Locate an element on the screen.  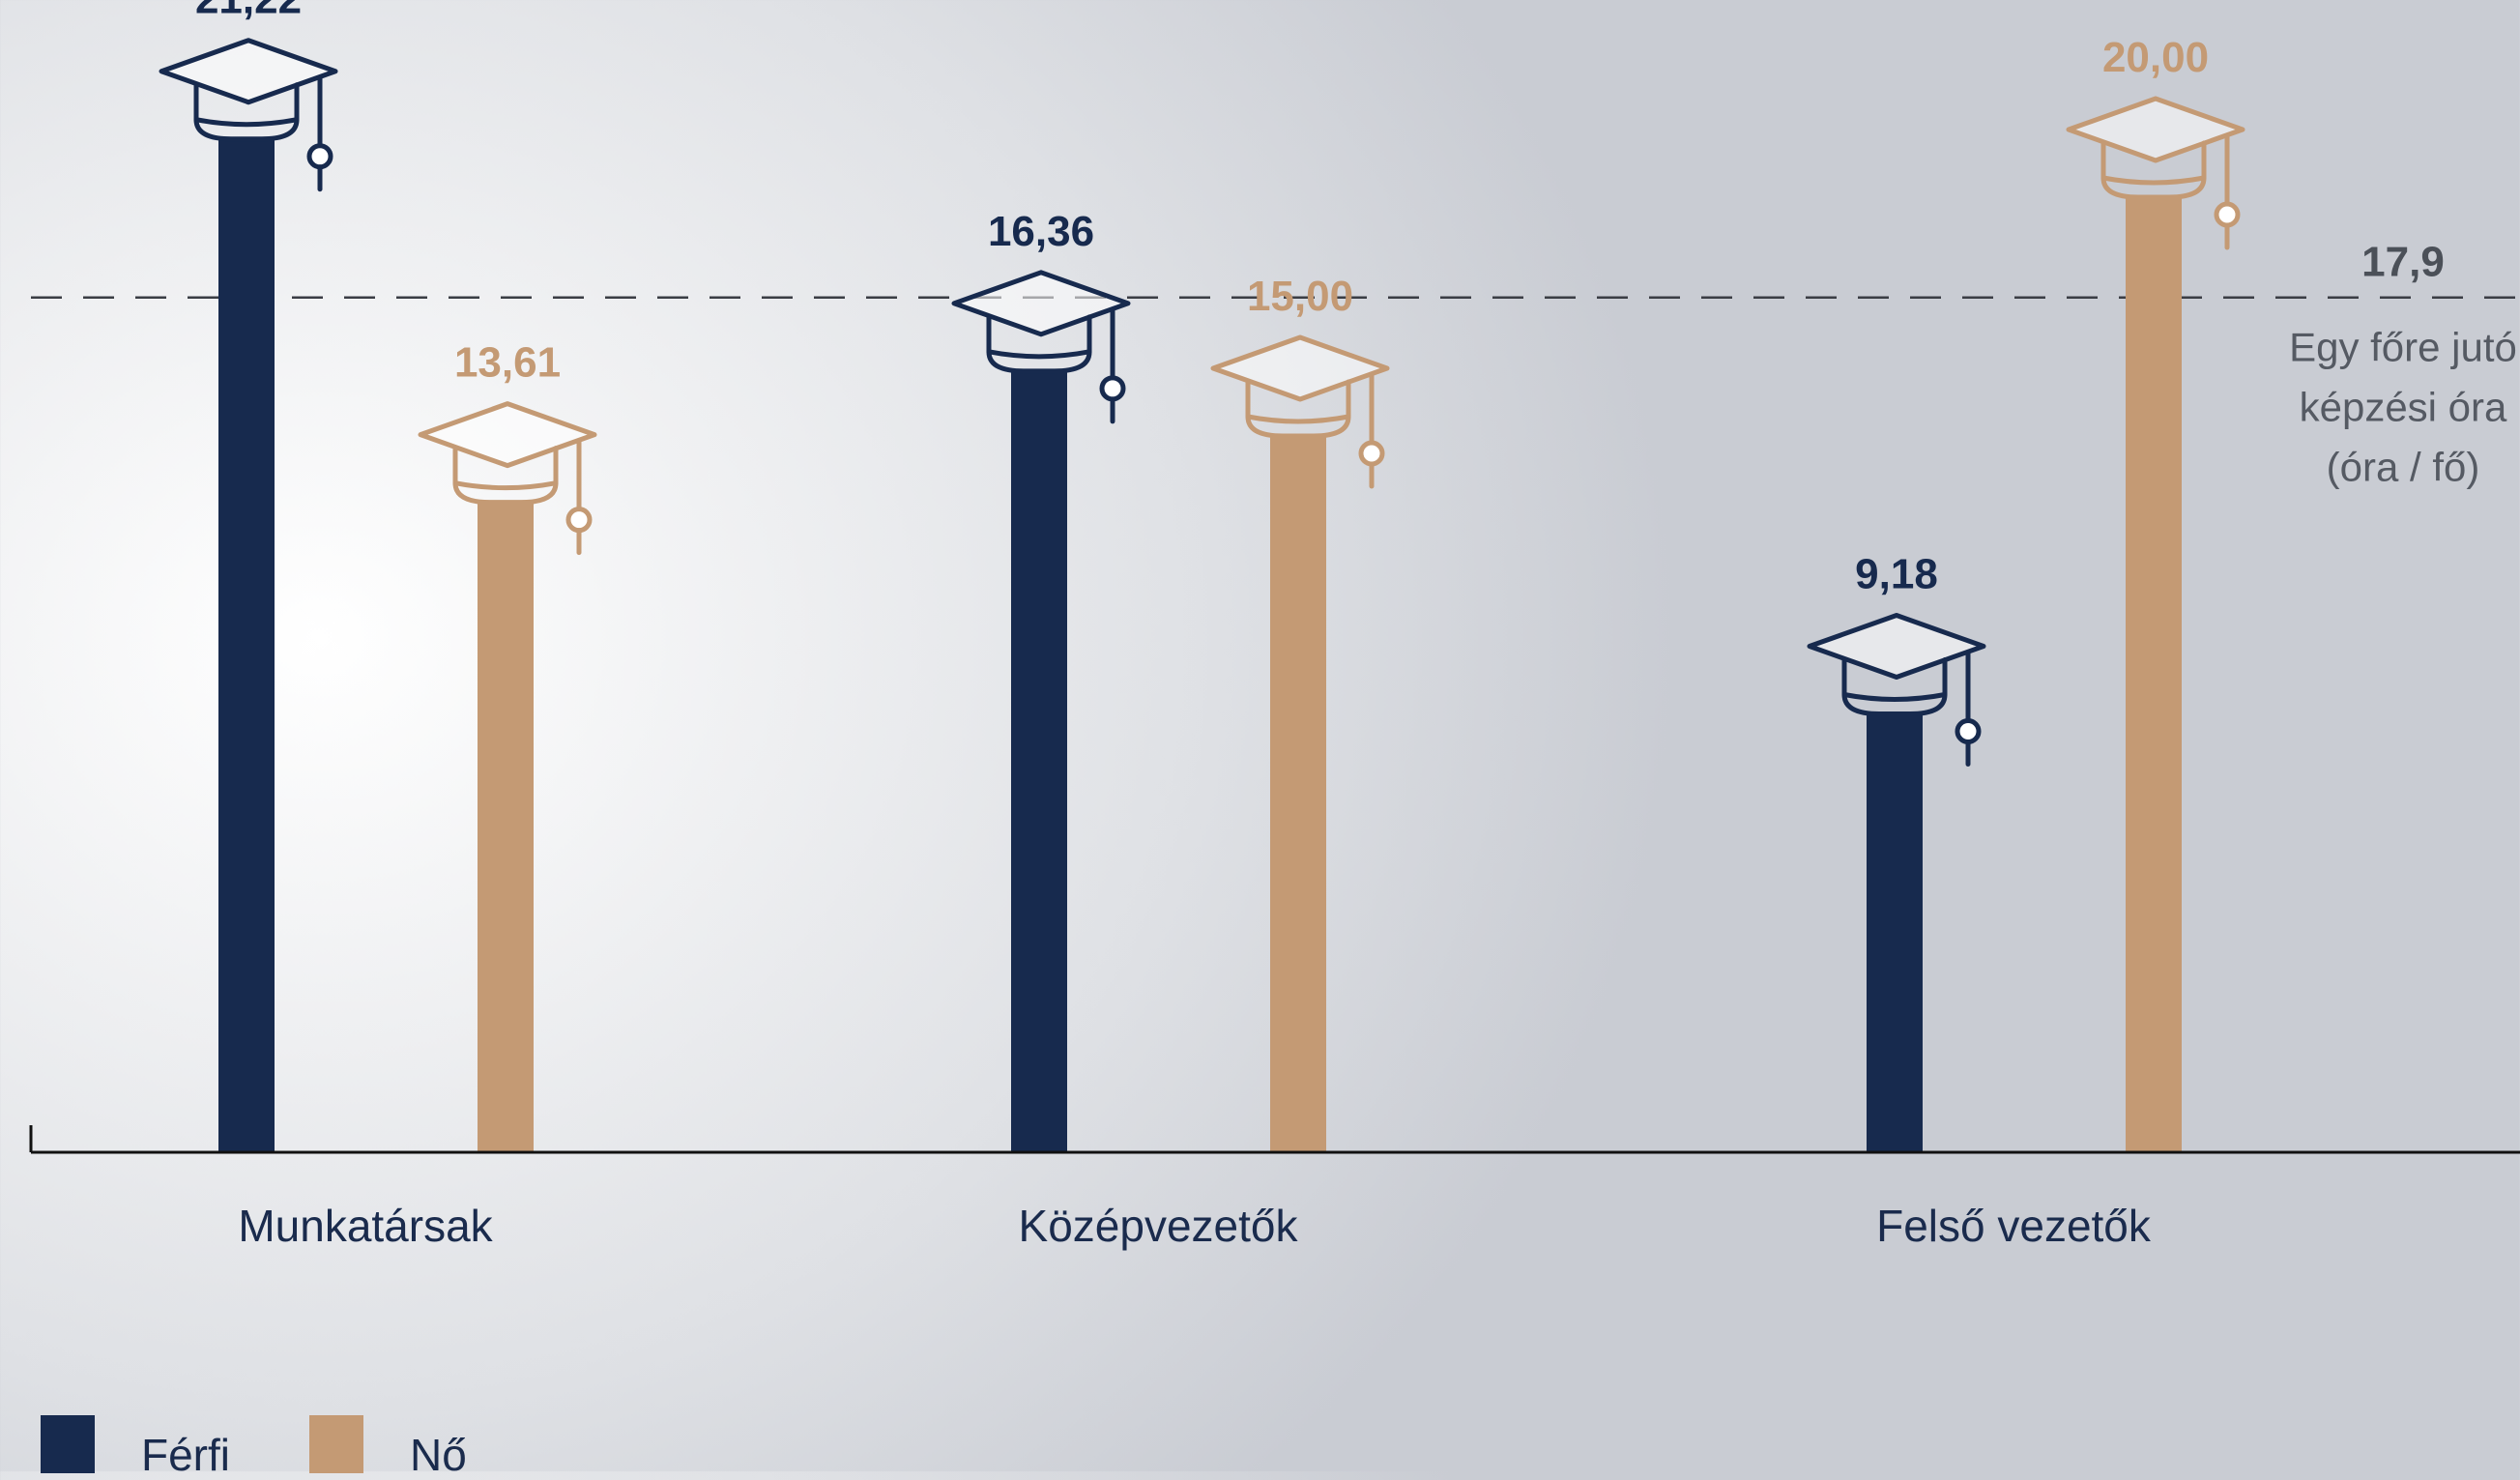
axis-layer: Munkatársak Középvezetők Felső vezetők is located at coordinates (1275, 1188).